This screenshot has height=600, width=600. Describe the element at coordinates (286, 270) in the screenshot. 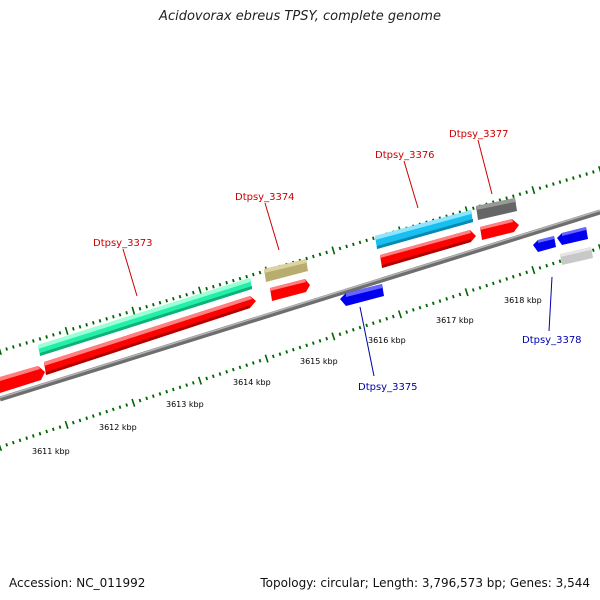

I see `feature-khaki-bar` at that location.